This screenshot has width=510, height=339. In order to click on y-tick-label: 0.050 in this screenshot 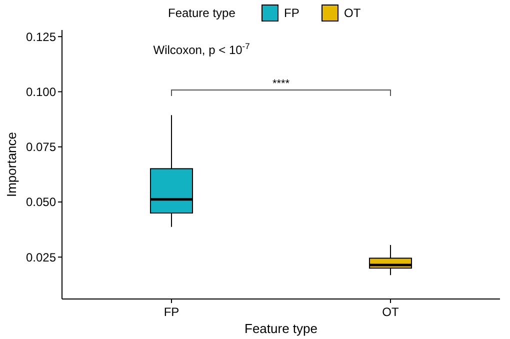, I will do `click(41, 202)`.